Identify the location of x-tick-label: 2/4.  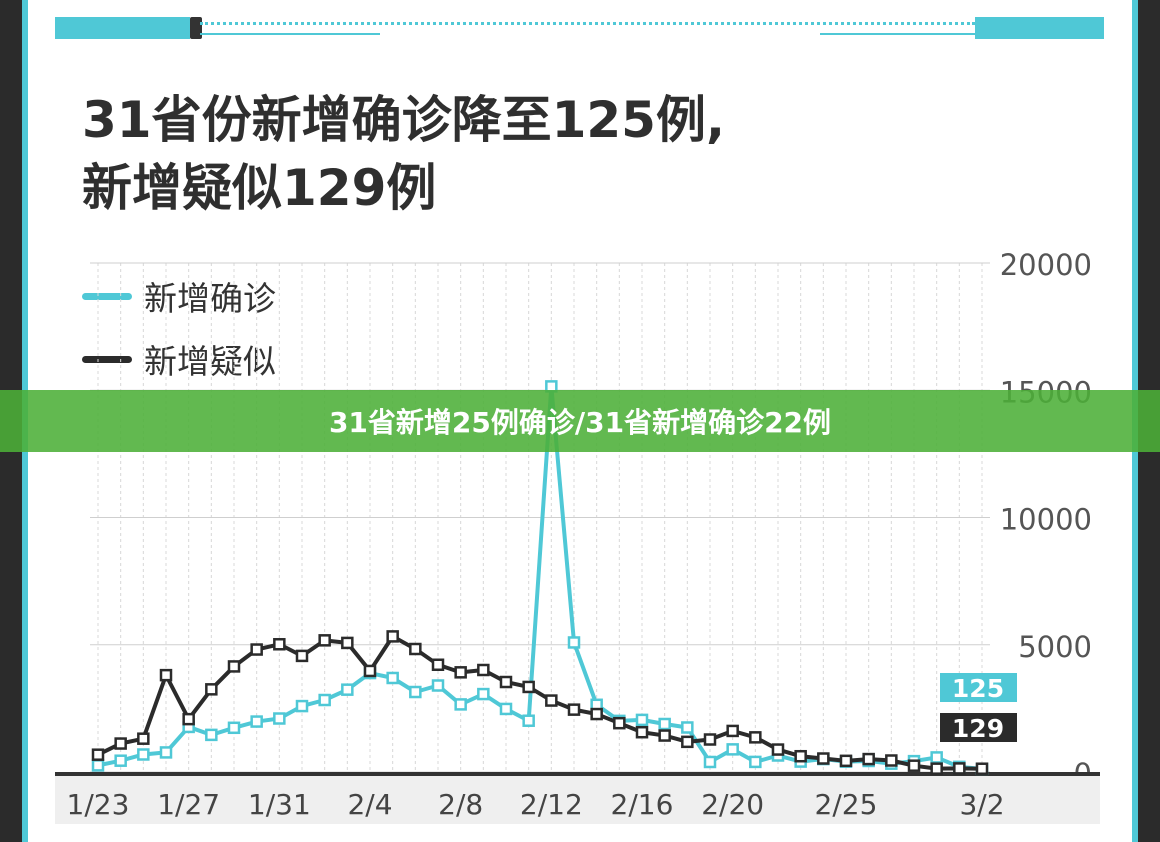
(369, 804).